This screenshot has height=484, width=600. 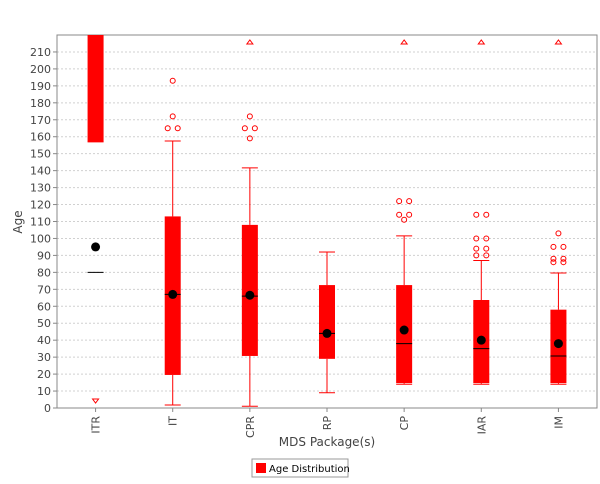 I want to click on x-axis-label: MDS Package(s), so click(x=327, y=442).